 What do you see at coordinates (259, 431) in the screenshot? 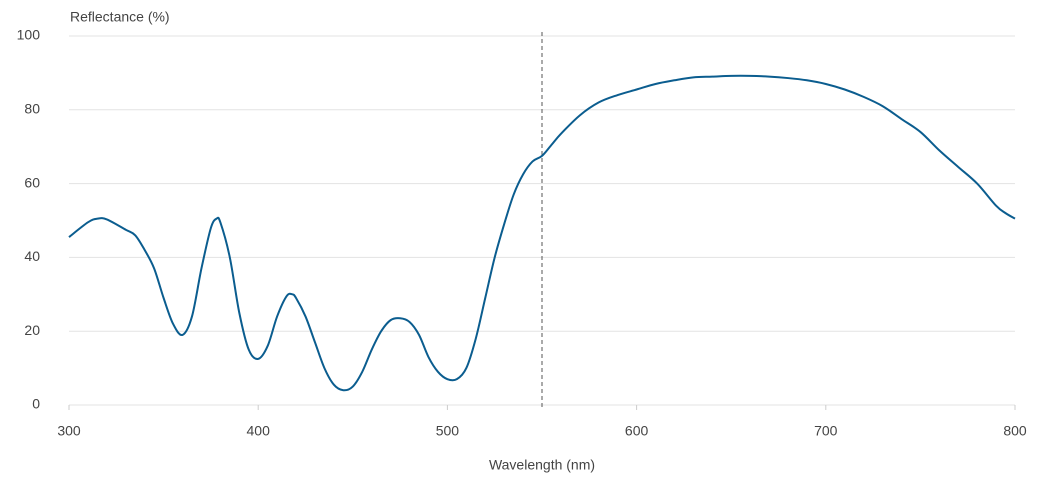
I see `x-tick-label: 400` at bounding box center [259, 431].